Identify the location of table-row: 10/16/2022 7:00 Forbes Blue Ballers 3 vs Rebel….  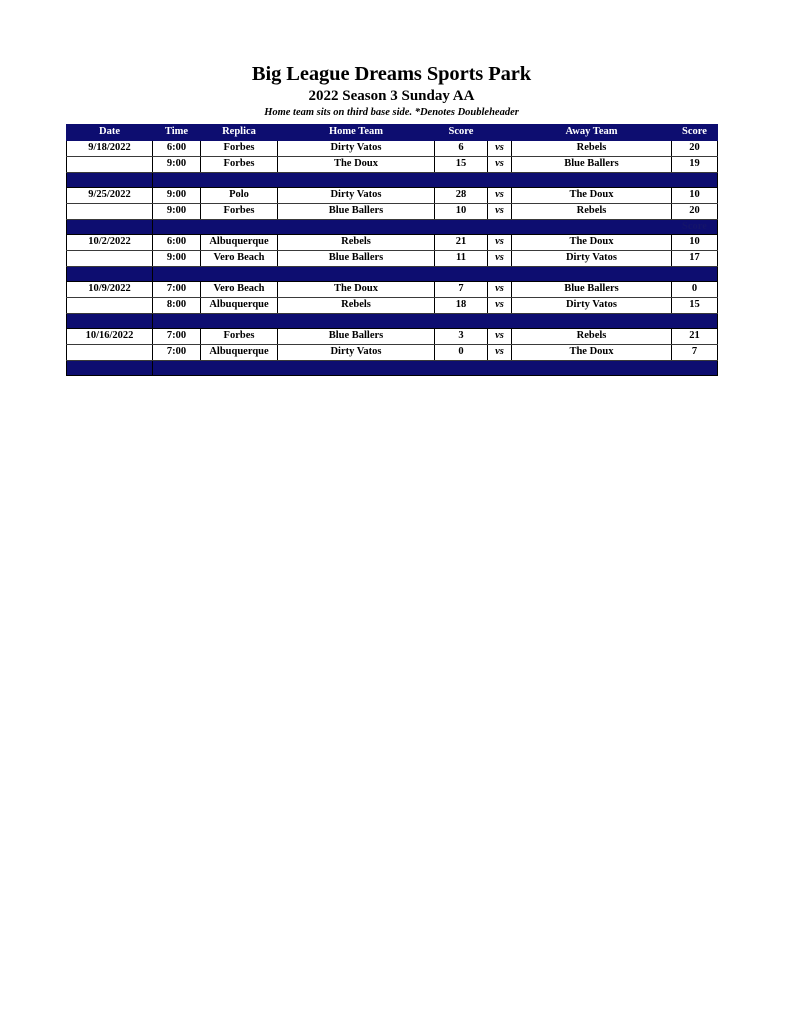
(392, 336).